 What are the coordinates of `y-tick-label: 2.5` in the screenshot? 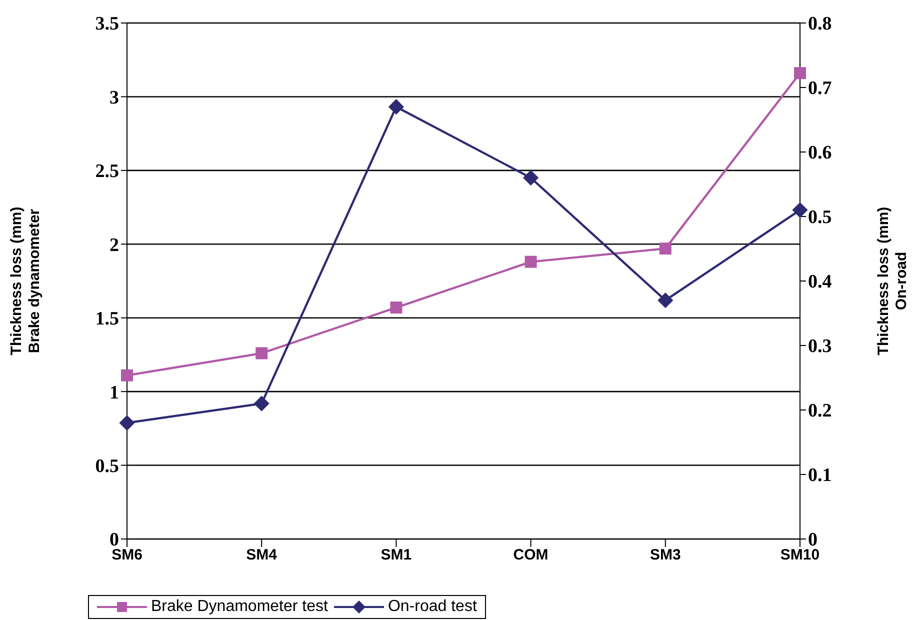 It's located at (107, 171).